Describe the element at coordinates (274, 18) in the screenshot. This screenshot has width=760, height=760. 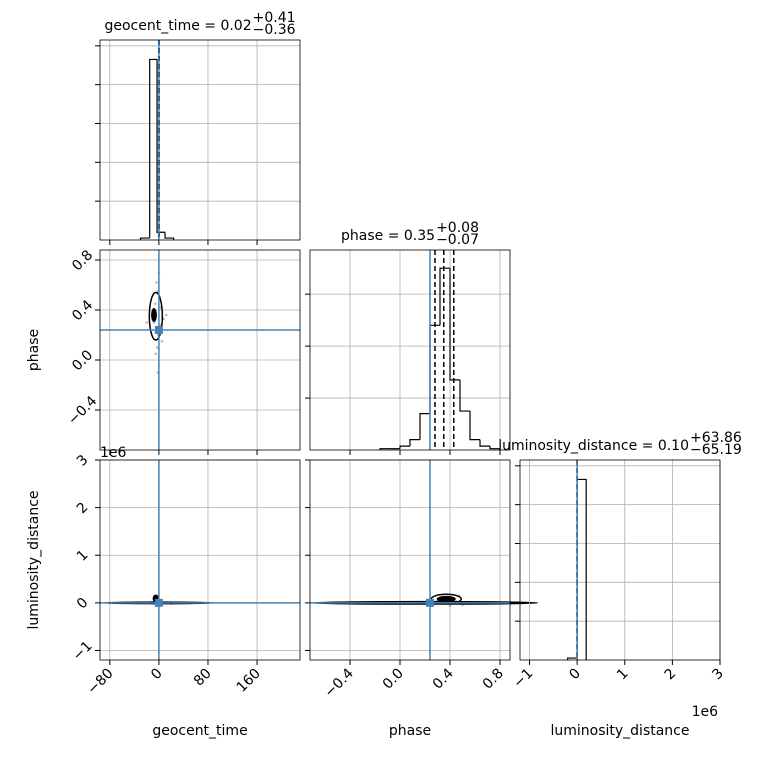
I see `title-upper: +0.41` at that location.